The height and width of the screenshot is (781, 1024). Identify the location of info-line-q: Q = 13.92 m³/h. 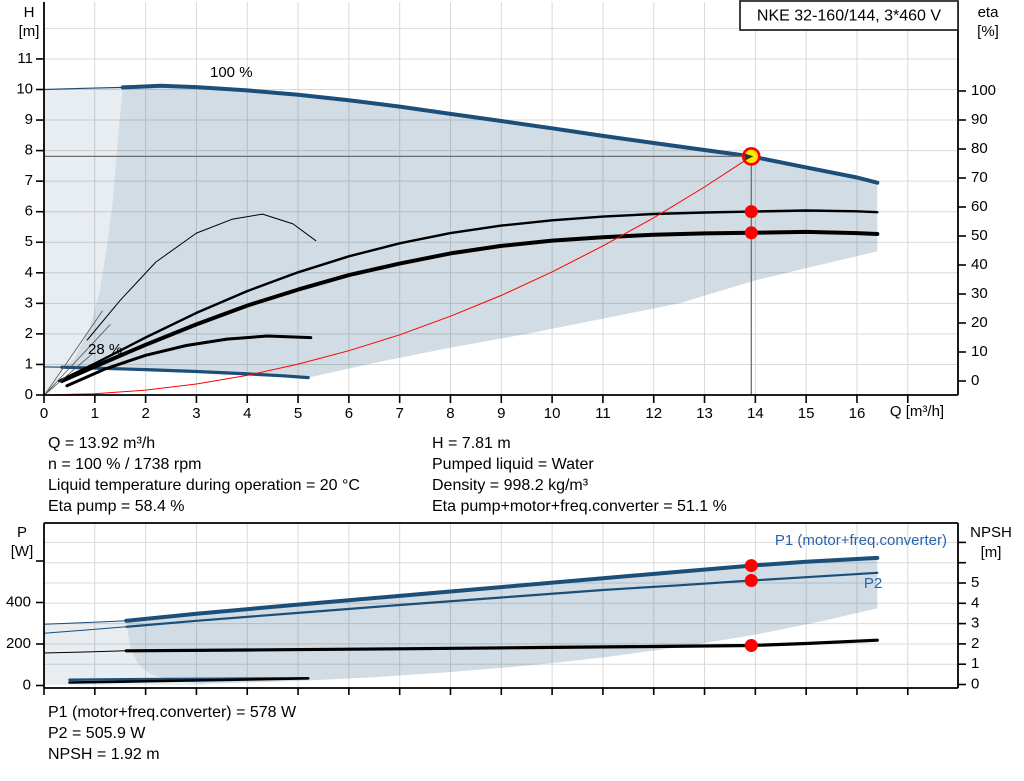
(102, 443).